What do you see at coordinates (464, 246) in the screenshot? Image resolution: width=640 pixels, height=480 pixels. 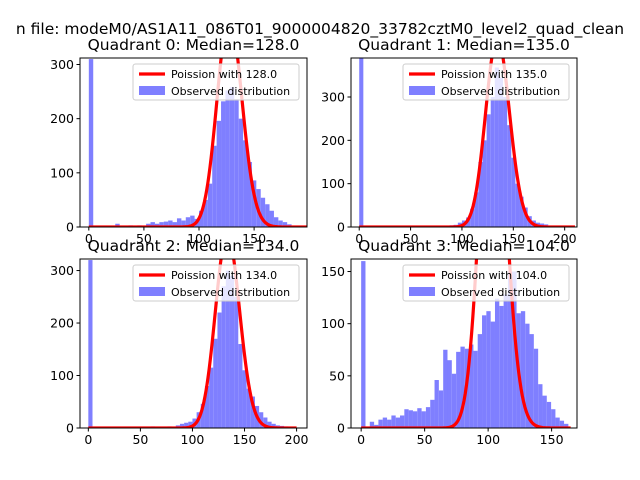 I see `chart-title: Quadrant 3: Median=104.0` at bounding box center [464, 246].